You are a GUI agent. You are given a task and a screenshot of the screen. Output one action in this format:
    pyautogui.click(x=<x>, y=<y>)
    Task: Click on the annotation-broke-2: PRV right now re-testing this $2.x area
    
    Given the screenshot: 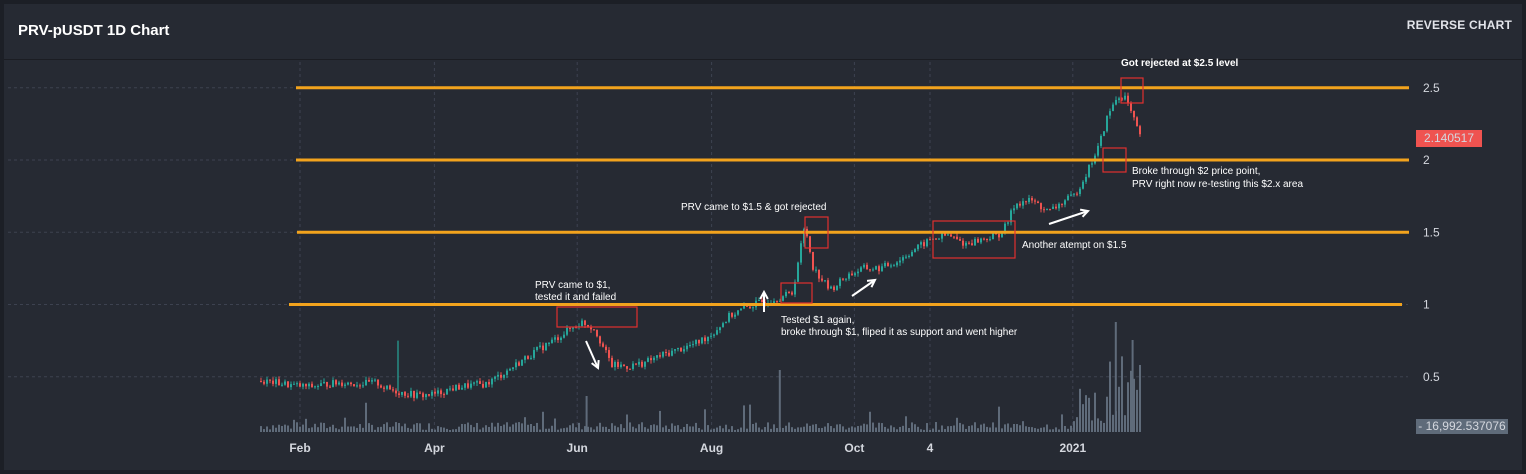 What is the action you would take?
    pyautogui.click(x=1217, y=184)
    